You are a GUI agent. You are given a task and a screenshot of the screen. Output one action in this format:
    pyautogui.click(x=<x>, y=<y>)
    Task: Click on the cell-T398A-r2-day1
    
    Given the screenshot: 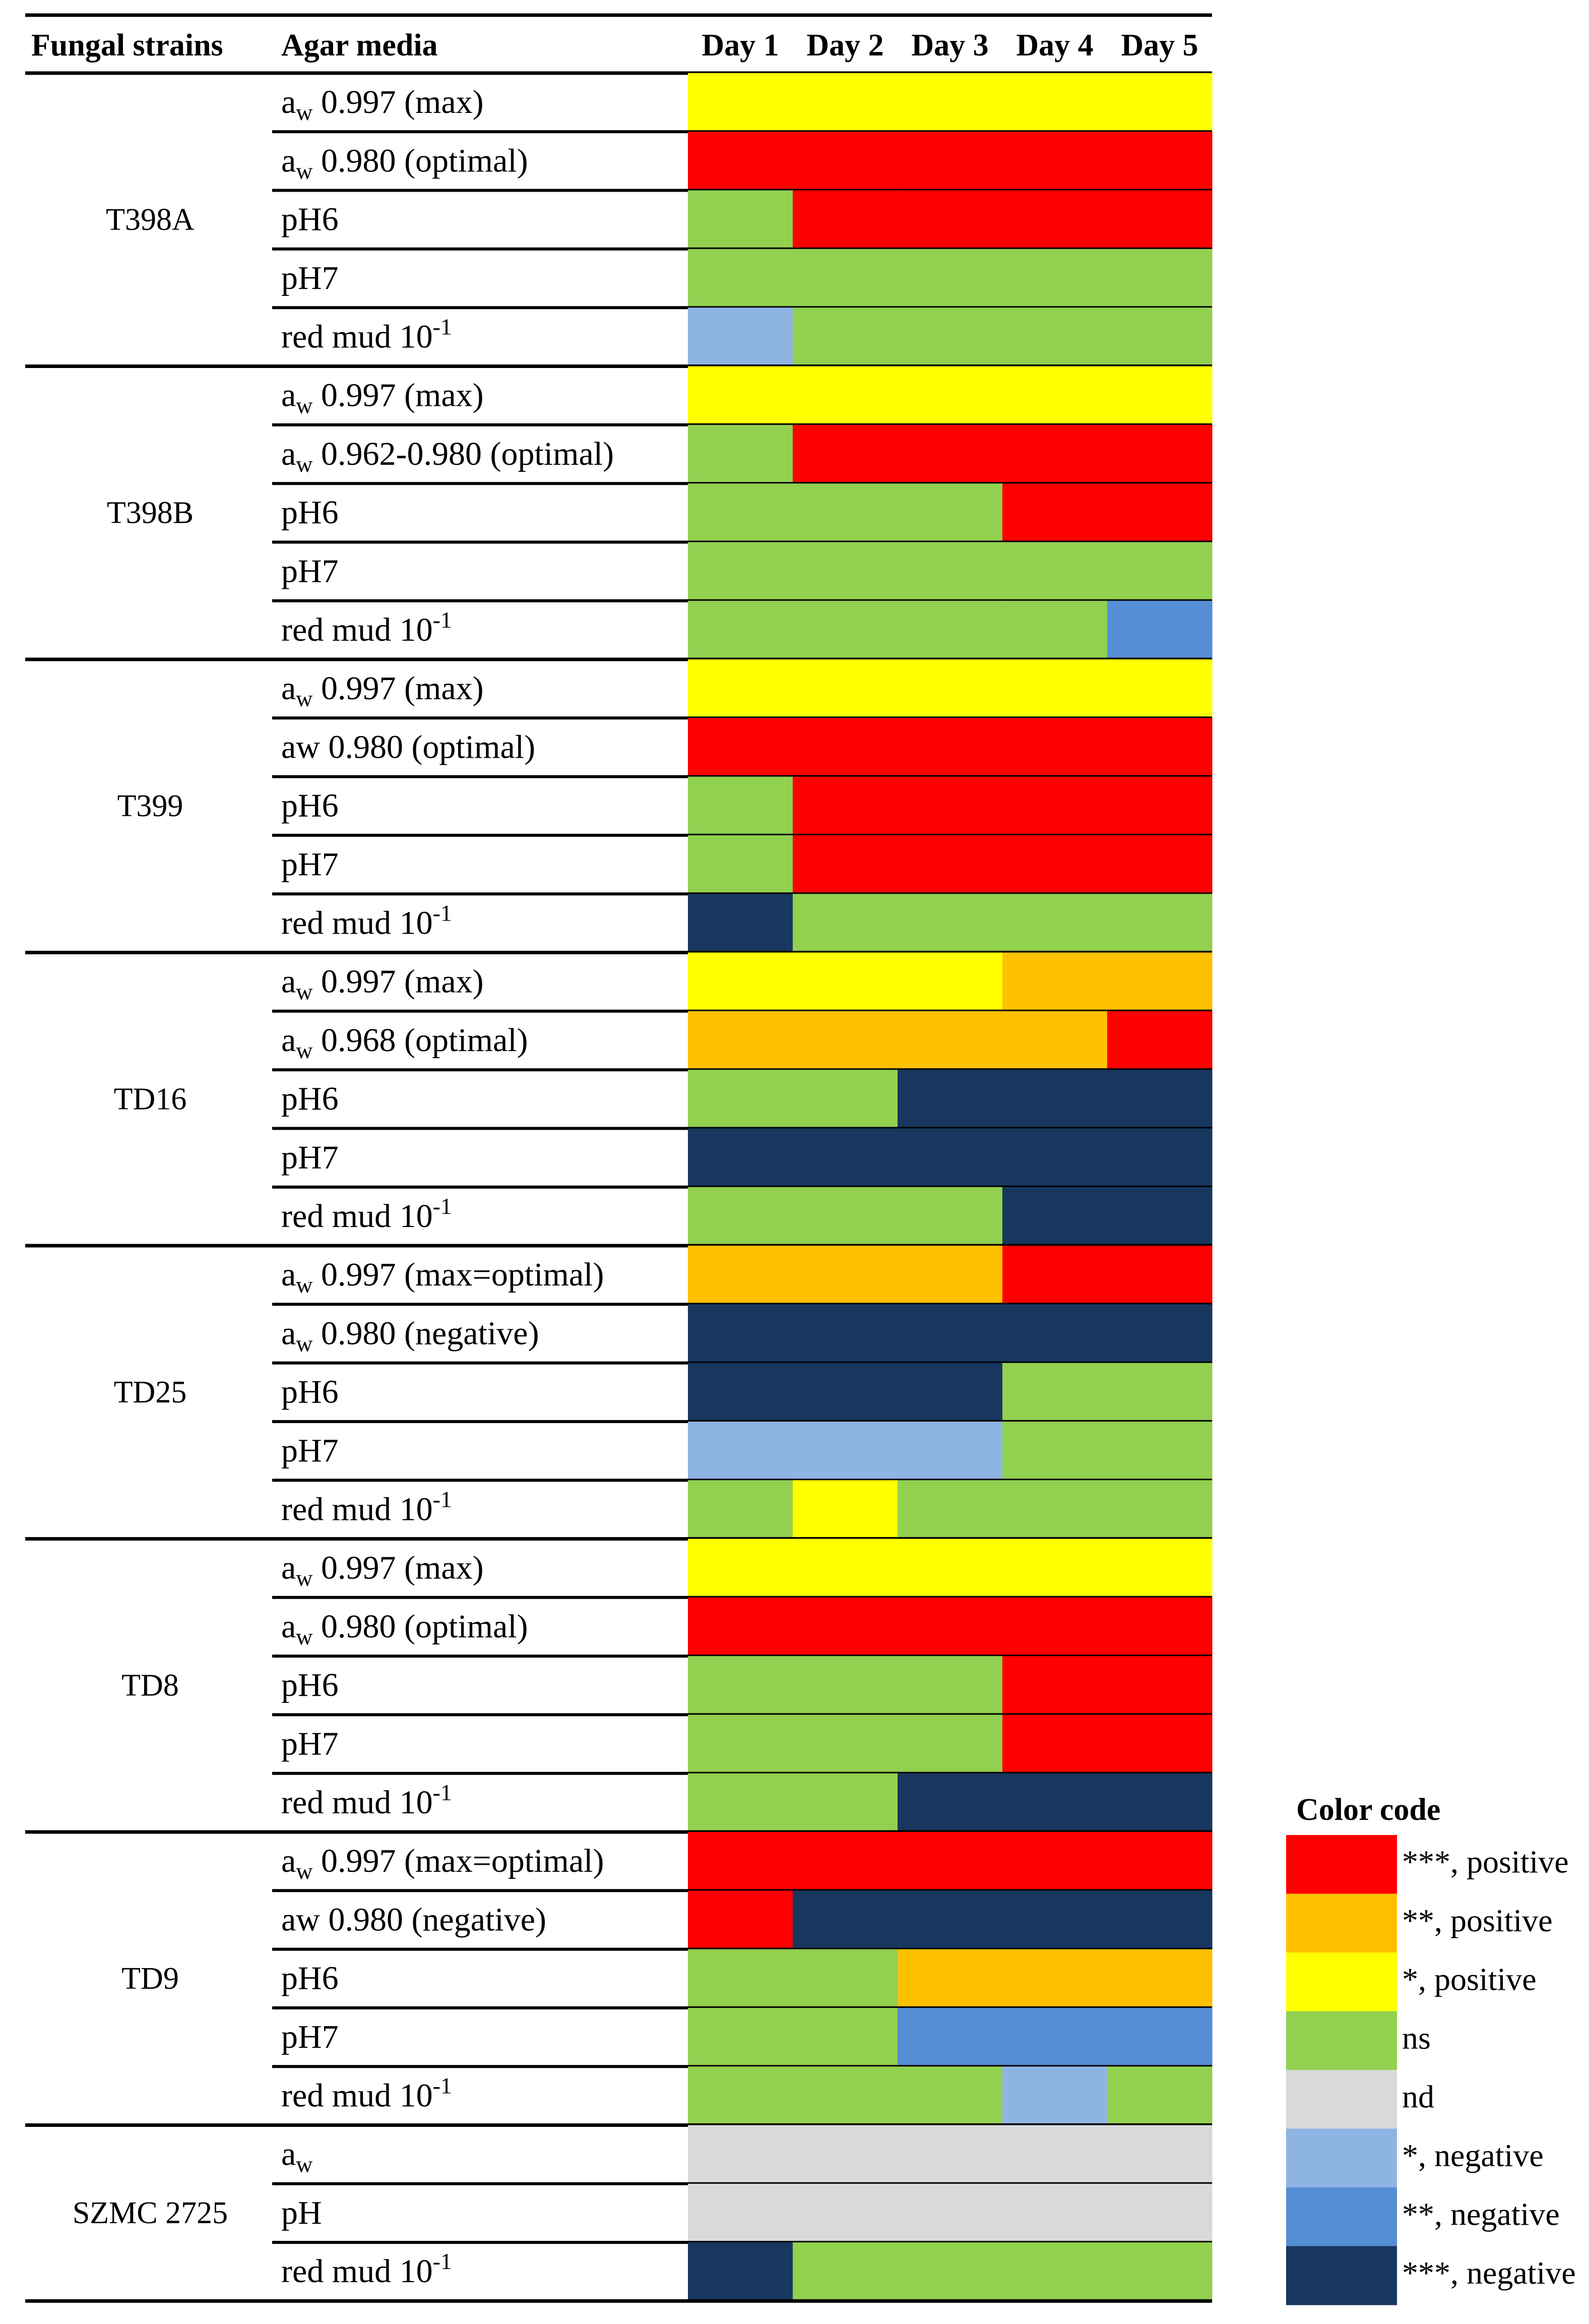 What is the action you would take?
    pyautogui.click(x=741, y=161)
    